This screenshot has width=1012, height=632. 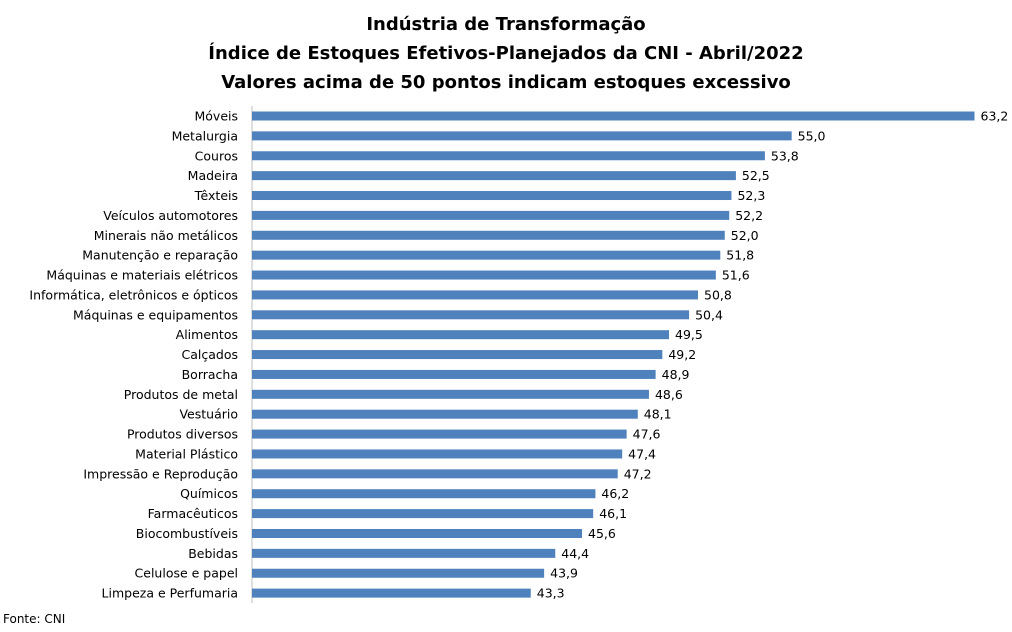 What do you see at coordinates (785, 155) in the screenshot?
I see `value-label: 53,8` at bounding box center [785, 155].